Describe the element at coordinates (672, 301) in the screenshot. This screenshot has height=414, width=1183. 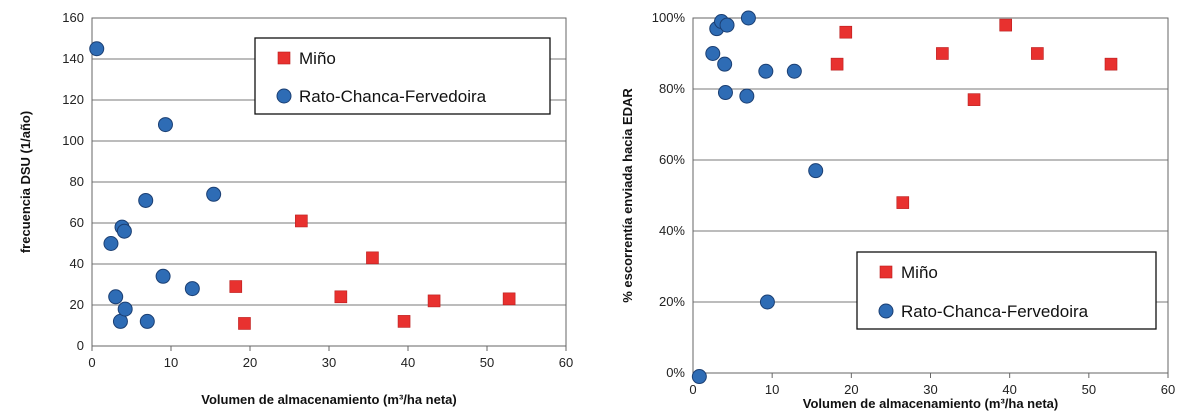
I see `y-tick-label: 20%` at that location.